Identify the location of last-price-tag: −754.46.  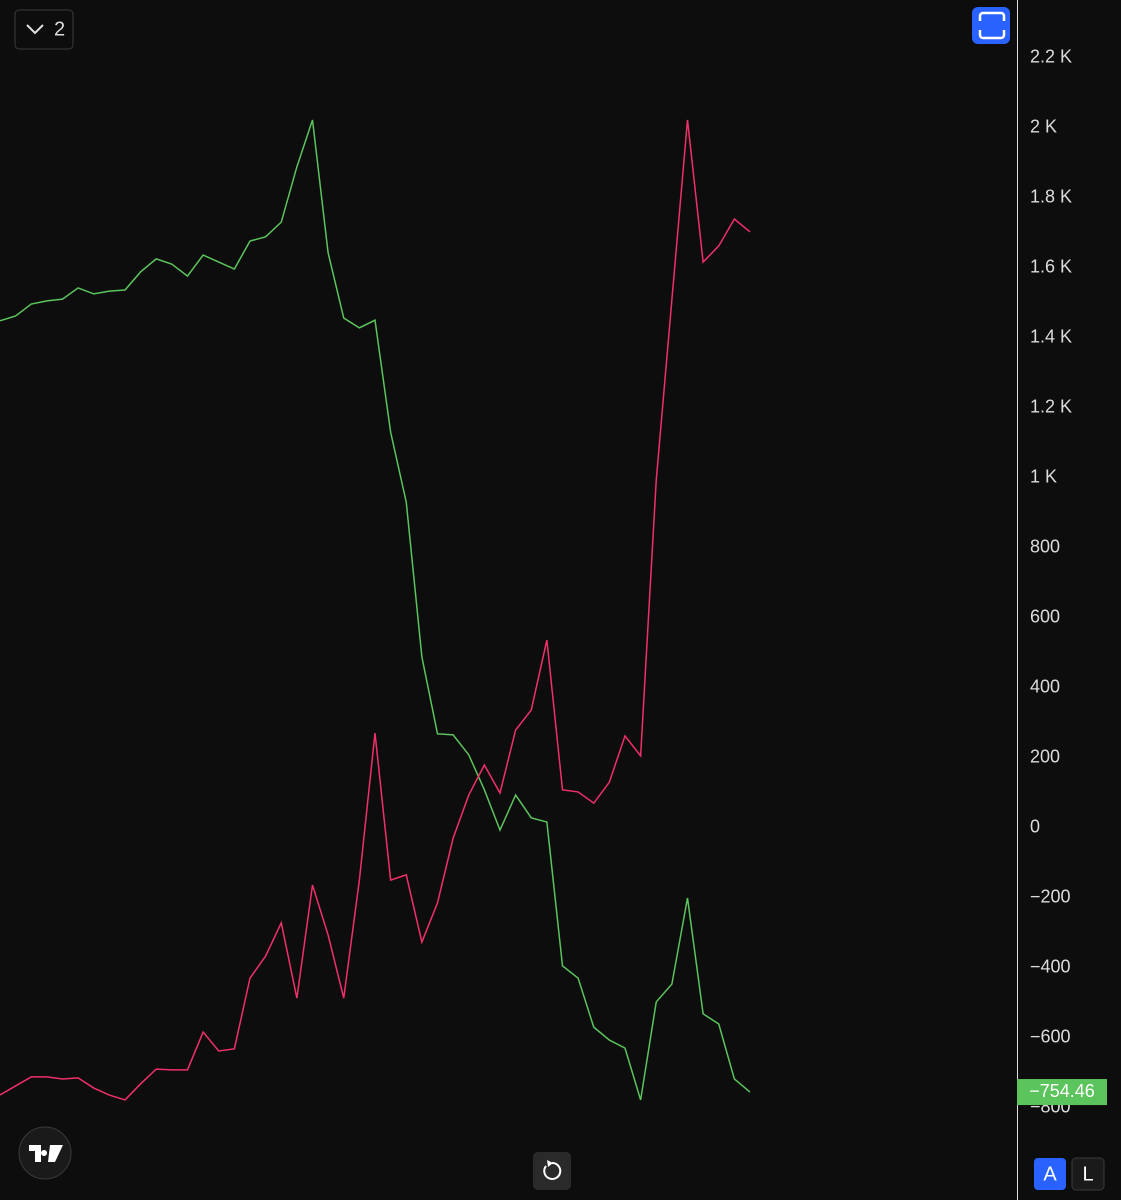
(1062, 1092).